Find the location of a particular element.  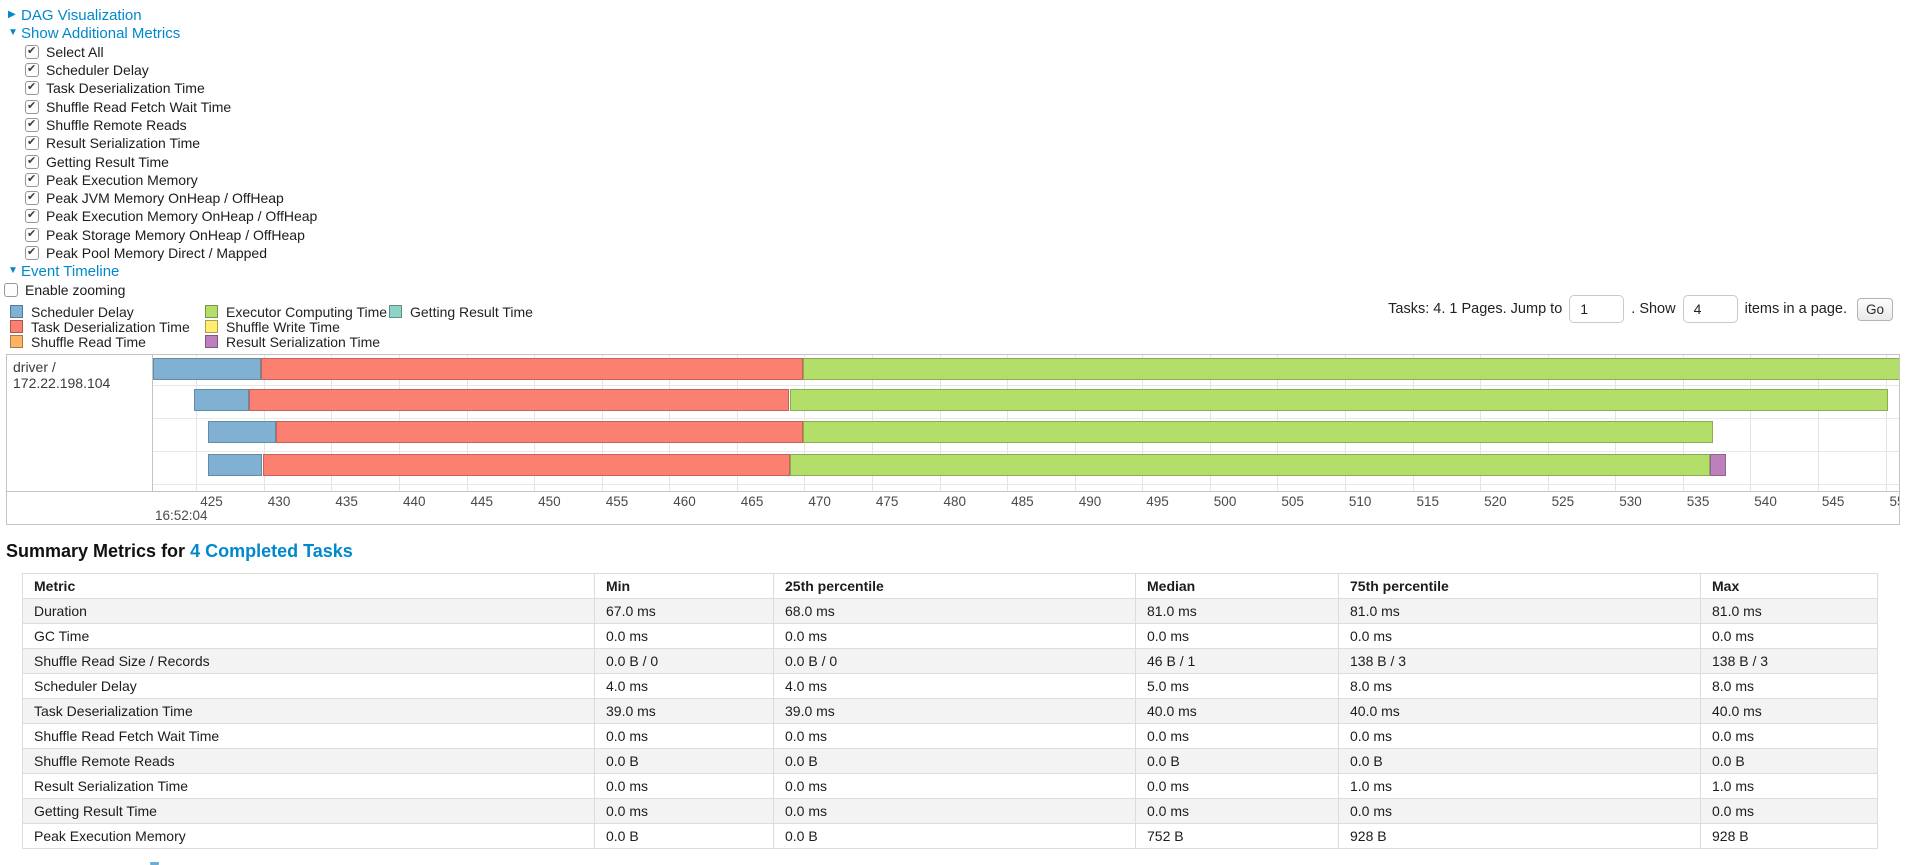

enable-zooming-checkbox is located at coordinates (11, 289).